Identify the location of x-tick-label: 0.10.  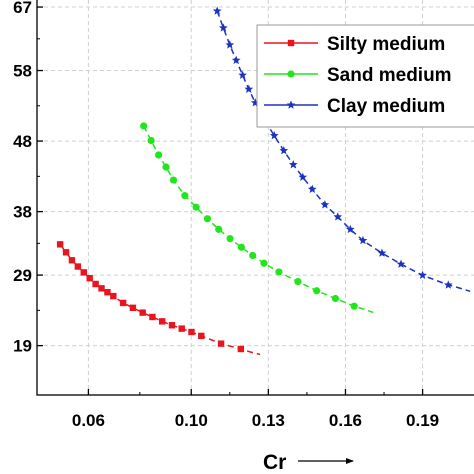
(191, 420).